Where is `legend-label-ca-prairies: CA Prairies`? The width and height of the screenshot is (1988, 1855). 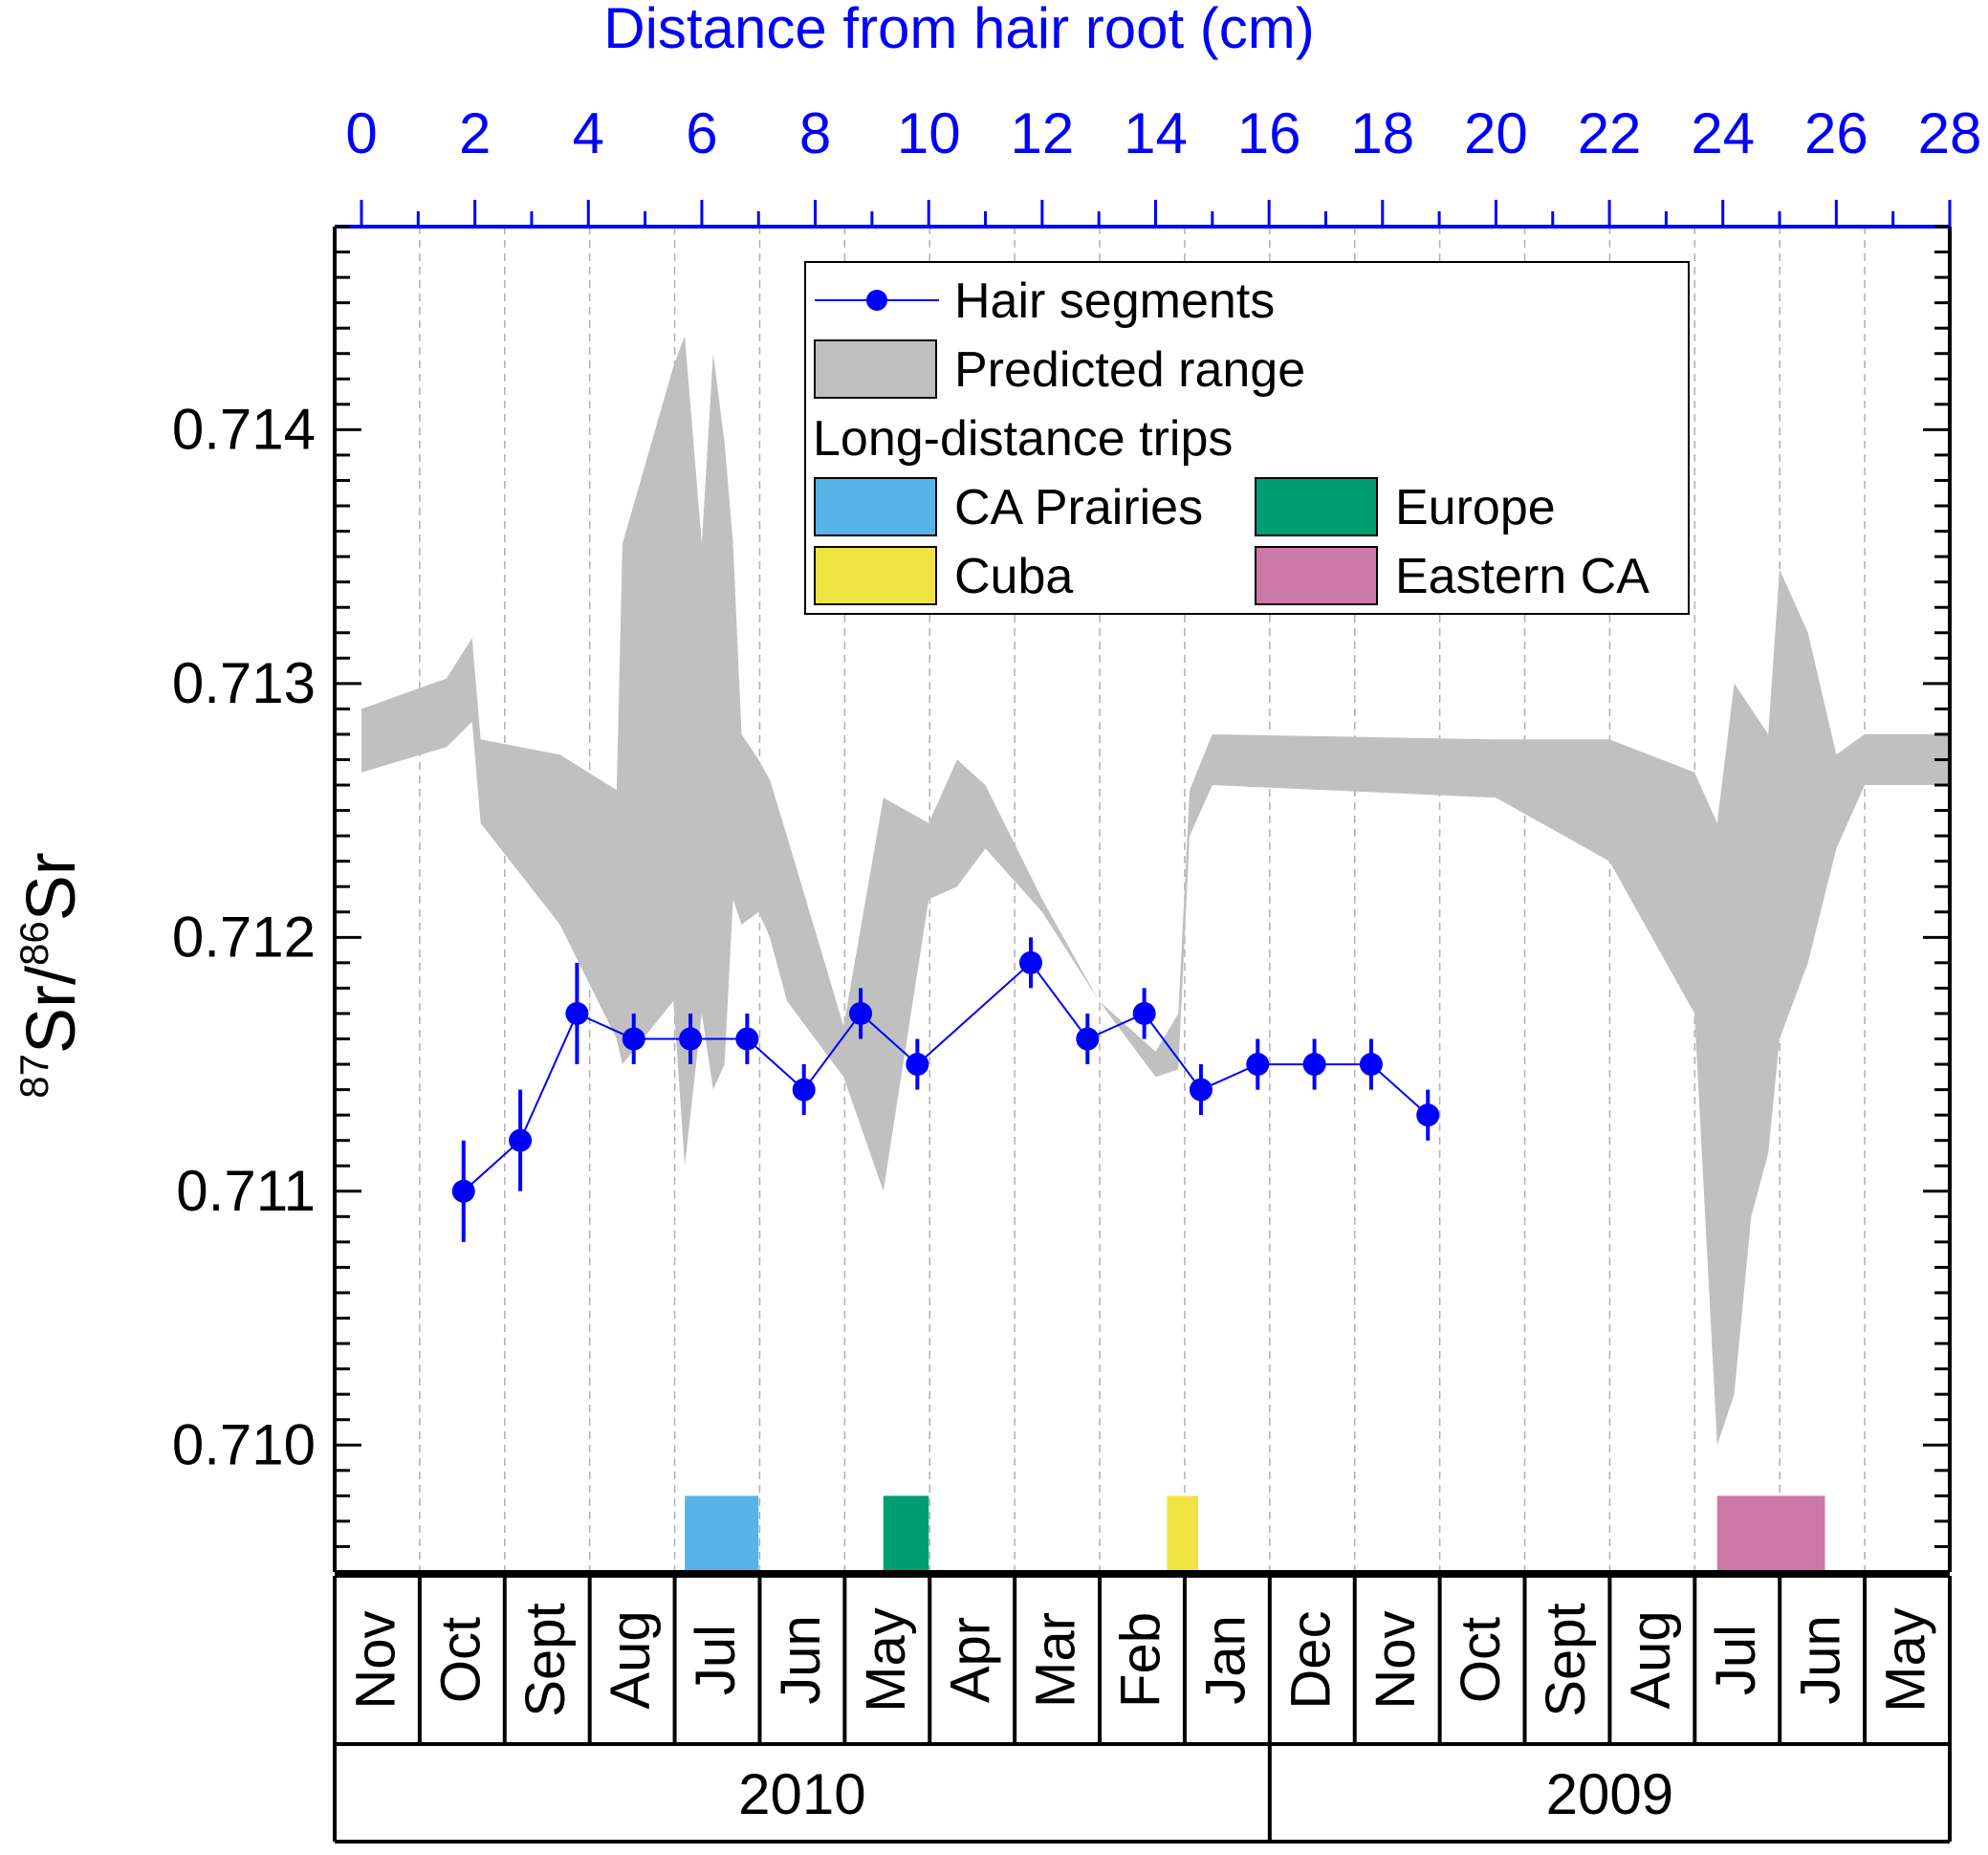 legend-label-ca-prairies: CA Prairies is located at coordinates (1078, 508).